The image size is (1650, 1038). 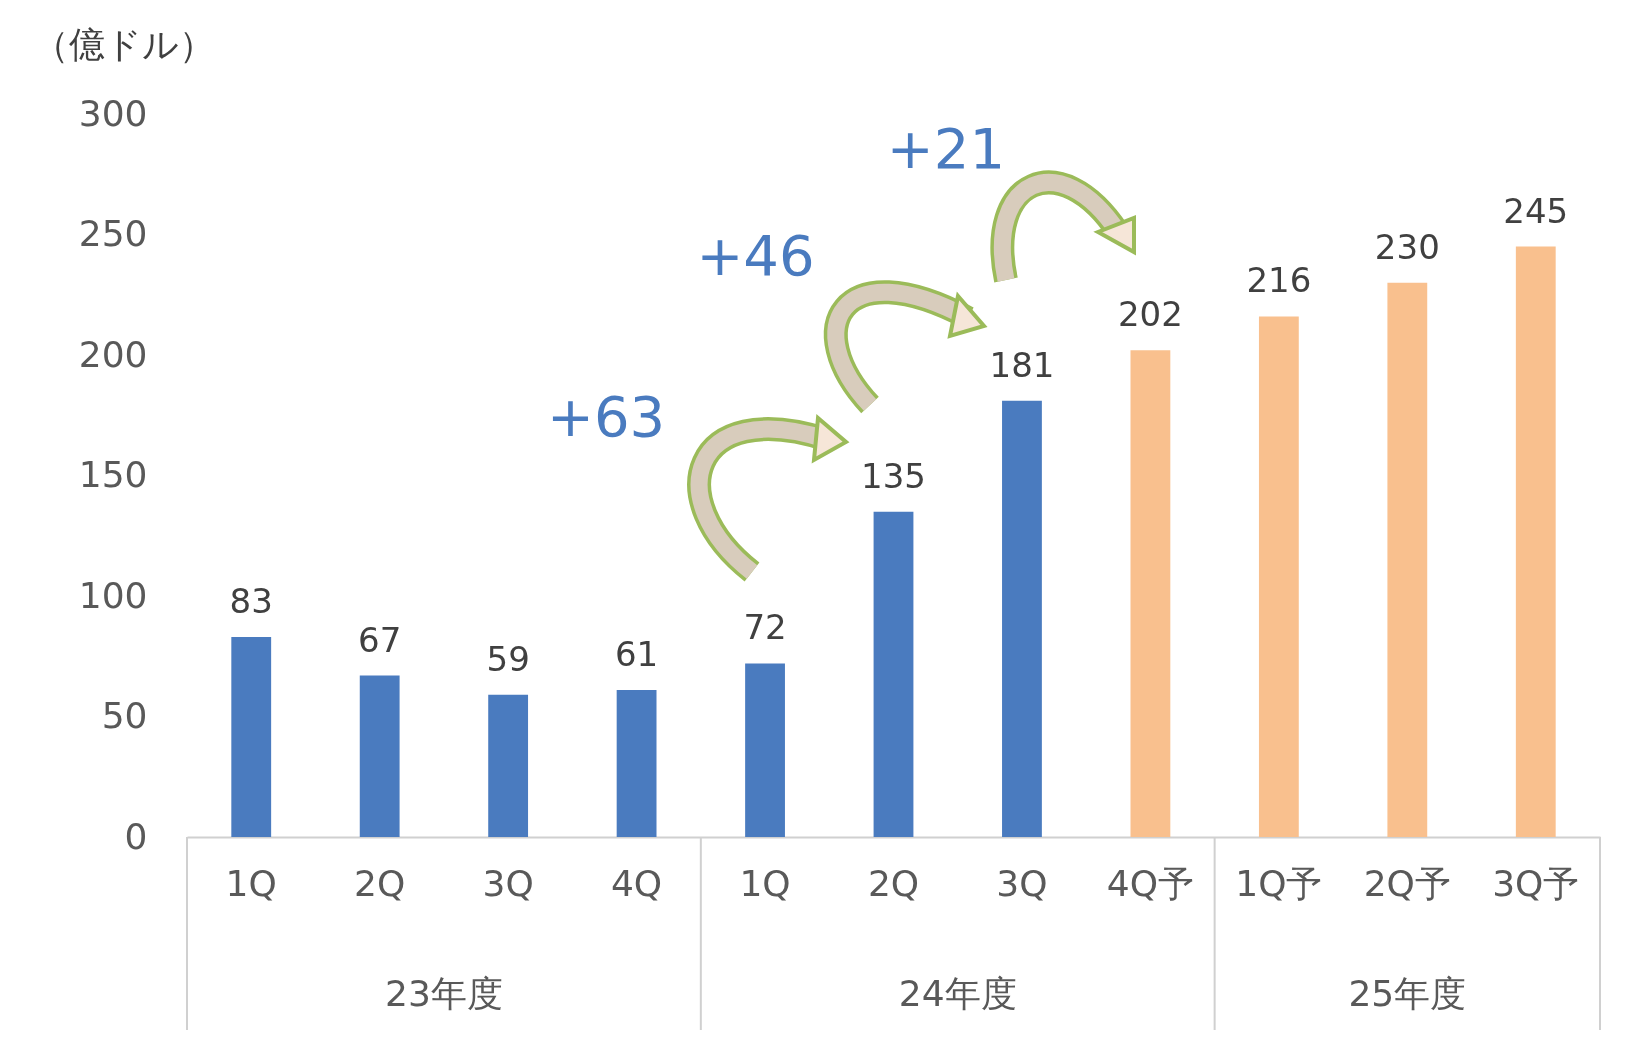 What do you see at coordinates (123, 44) in the screenshot?
I see `y-axis-title: （億ドル）` at bounding box center [123, 44].